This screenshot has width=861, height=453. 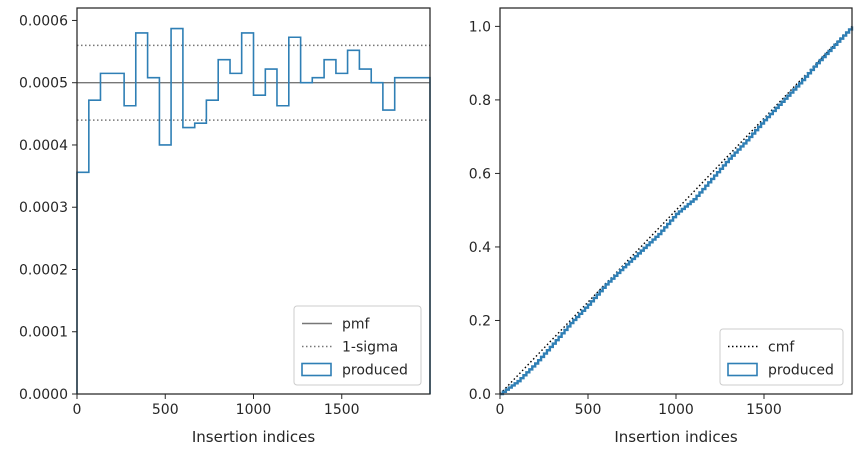 I want to click on pmf-x-tick-label: 1500, so click(x=342, y=410).